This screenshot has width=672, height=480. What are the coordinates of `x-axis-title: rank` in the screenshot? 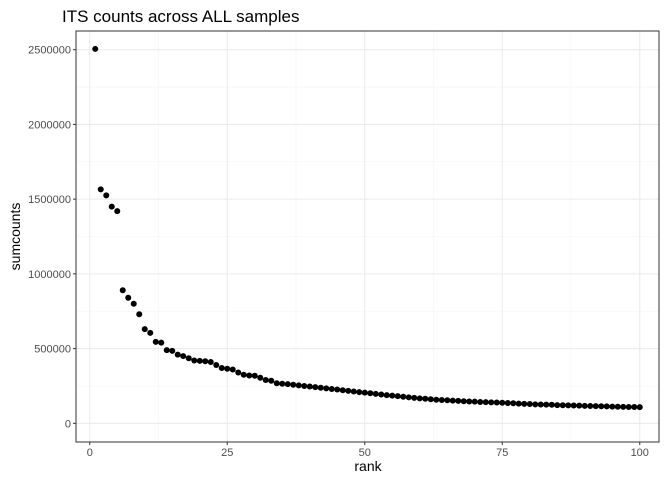 It's located at (368, 466).